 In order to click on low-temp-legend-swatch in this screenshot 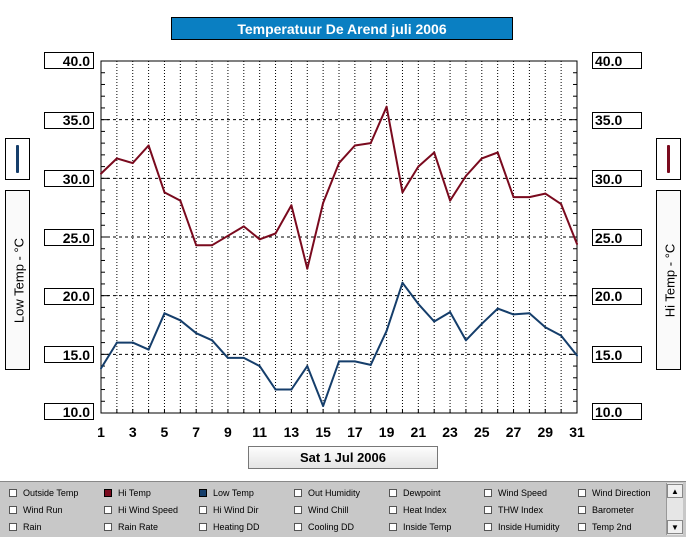, I will do `click(17, 159)`.